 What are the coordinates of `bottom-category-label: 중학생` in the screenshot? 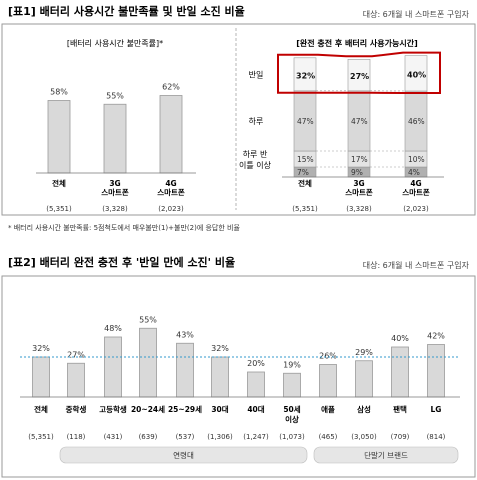 It's located at (76, 409).